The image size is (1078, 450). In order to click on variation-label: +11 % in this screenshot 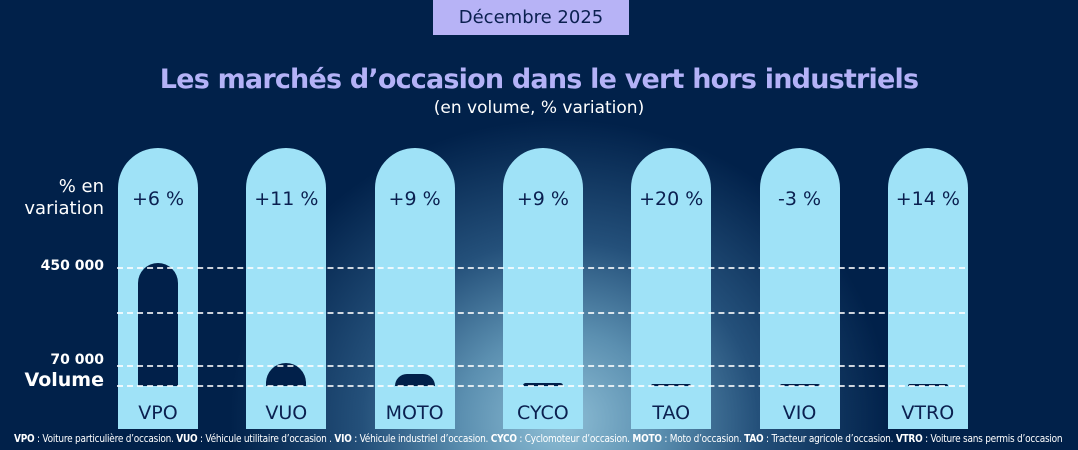, I will do `click(286, 199)`.